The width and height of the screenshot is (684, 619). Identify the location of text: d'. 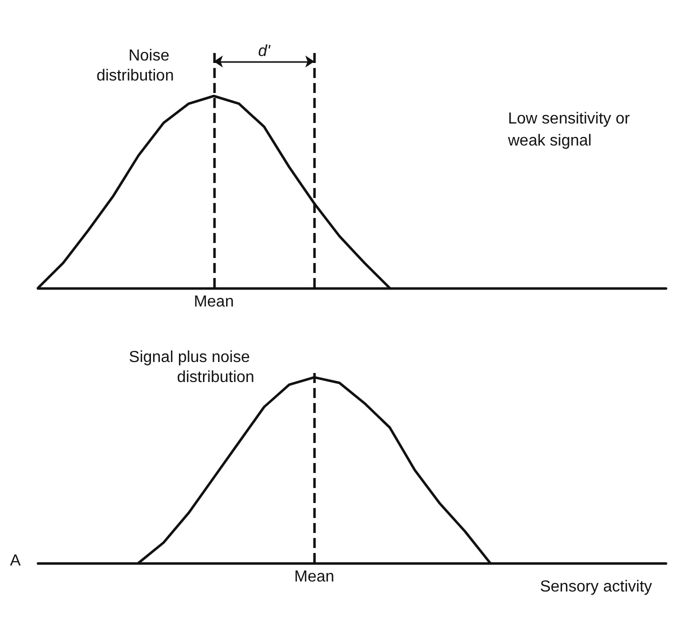
(264, 51).